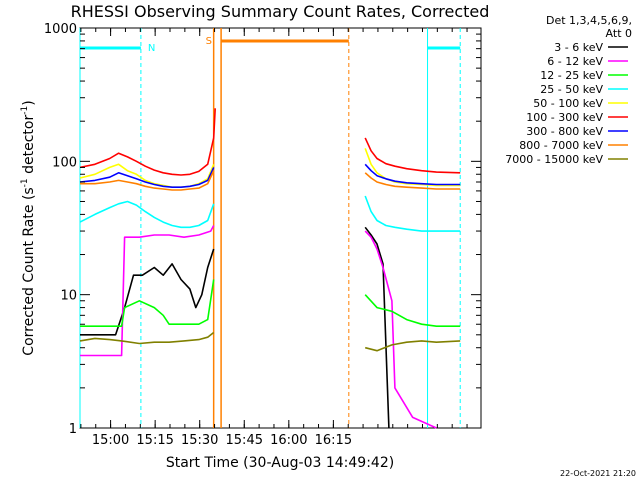 This screenshot has height=480, width=640. I want to click on legend-label-2: 6 - 12 keV, so click(575, 61).